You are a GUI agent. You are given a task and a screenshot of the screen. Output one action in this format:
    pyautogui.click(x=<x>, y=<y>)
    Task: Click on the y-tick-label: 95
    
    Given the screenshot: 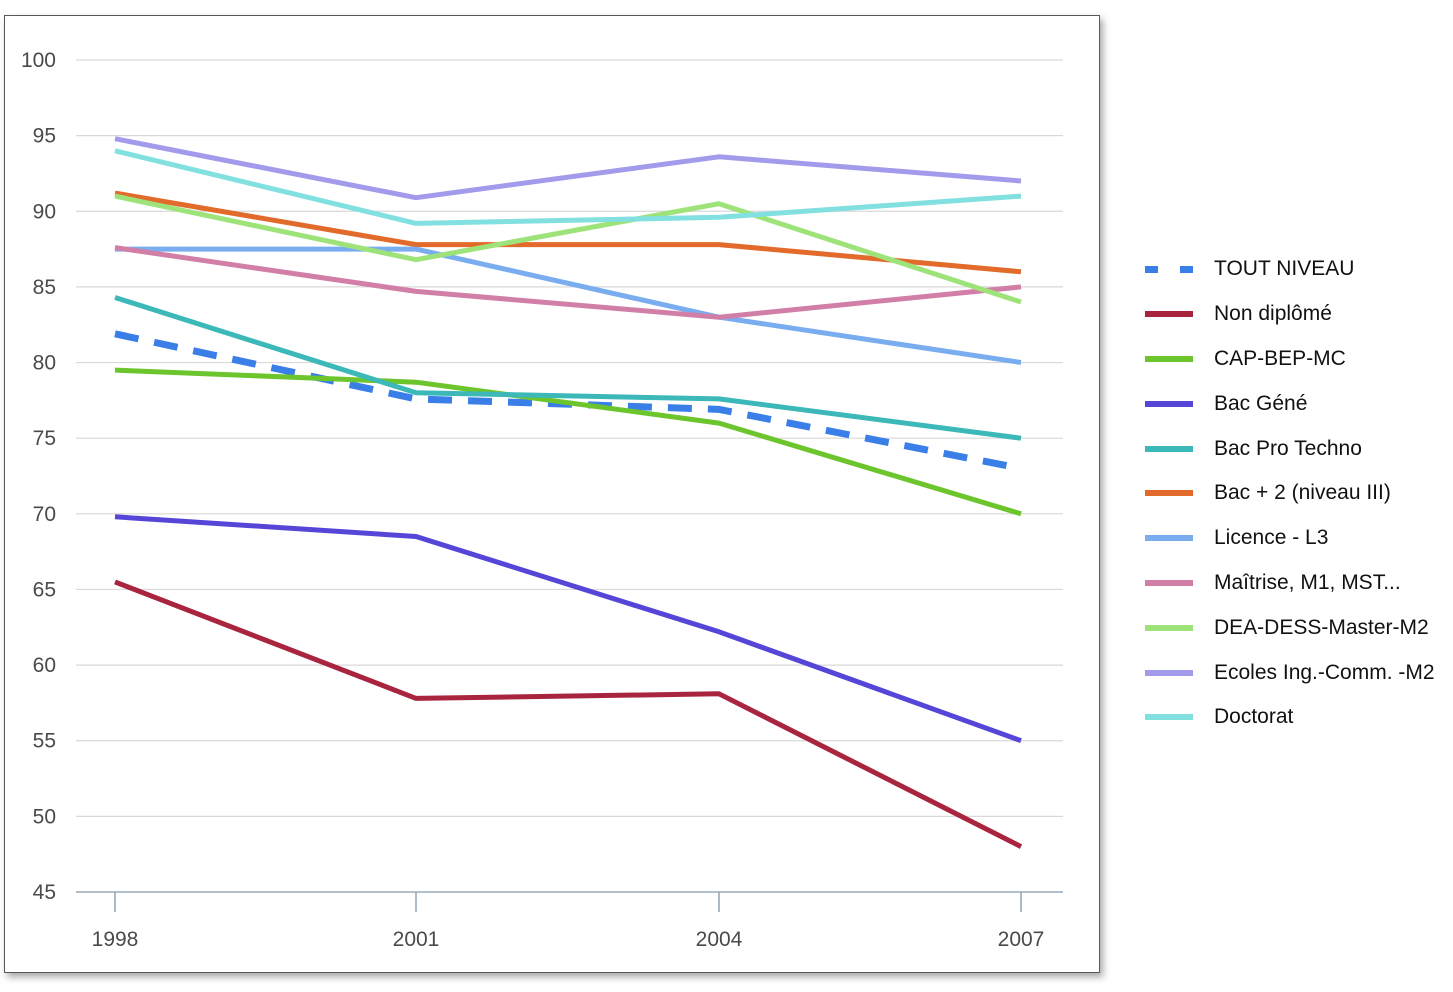 What is the action you would take?
    pyautogui.click(x=44, y=136)
    